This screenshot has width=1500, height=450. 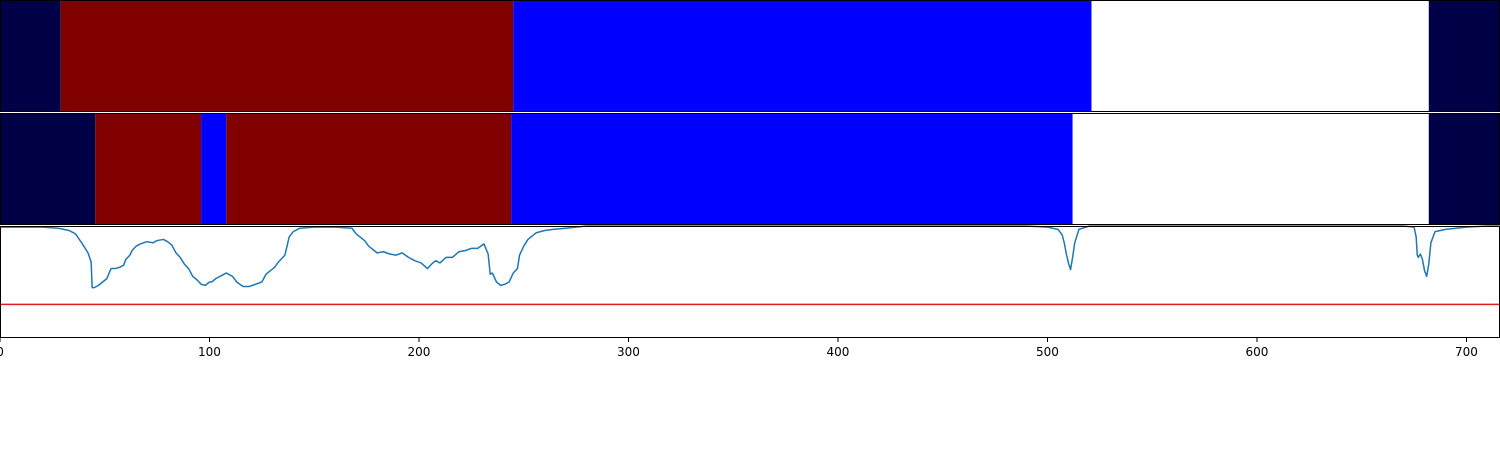 I want to click on x-tick-label-200: 200, so click(x=419, y=352).